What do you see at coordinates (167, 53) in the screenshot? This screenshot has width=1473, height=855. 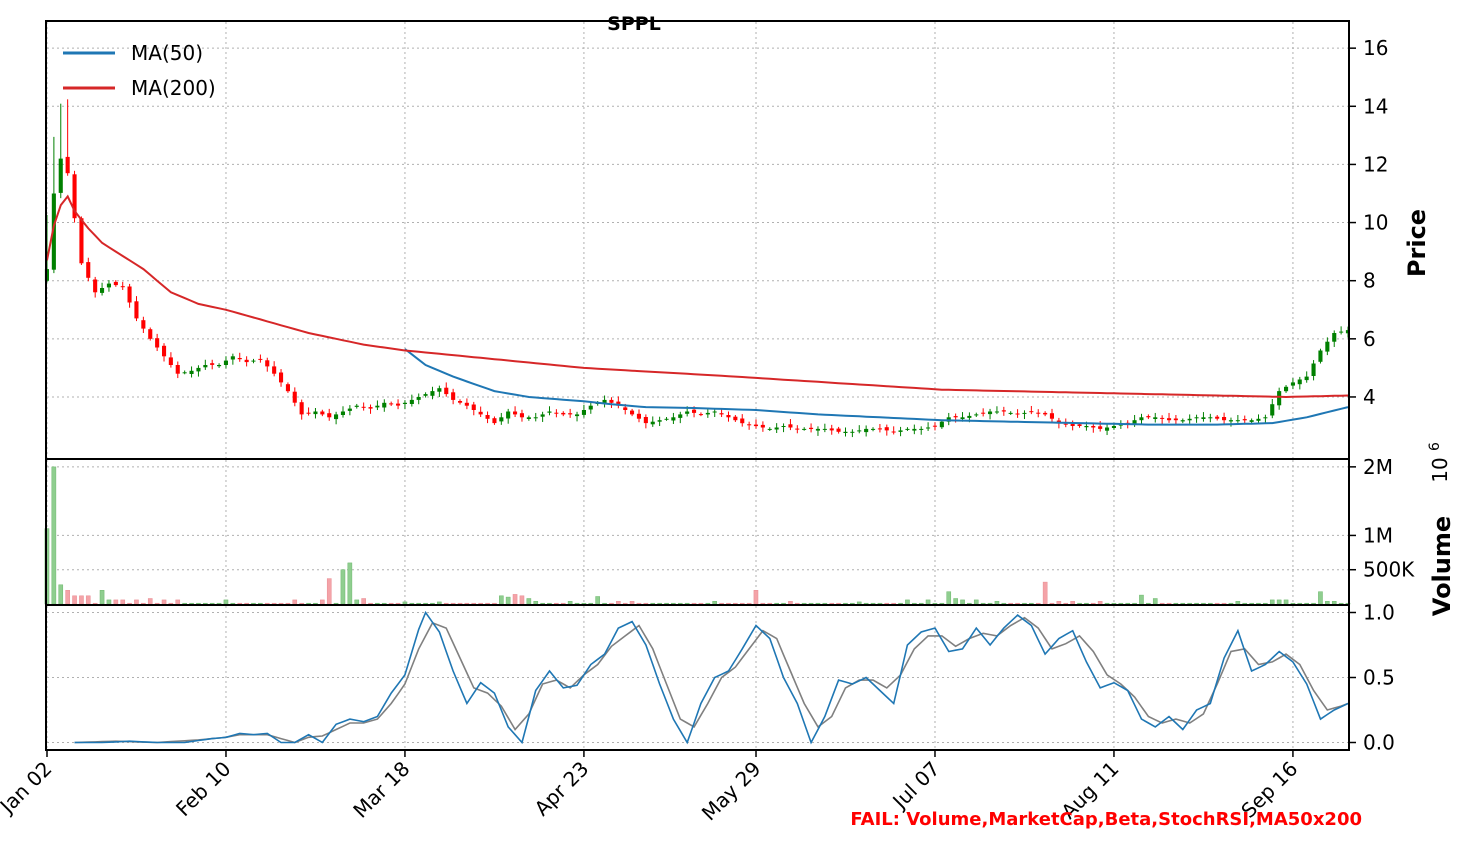 I see `legend-ma50-label: MA(50)` at bounding box center [167, 53].